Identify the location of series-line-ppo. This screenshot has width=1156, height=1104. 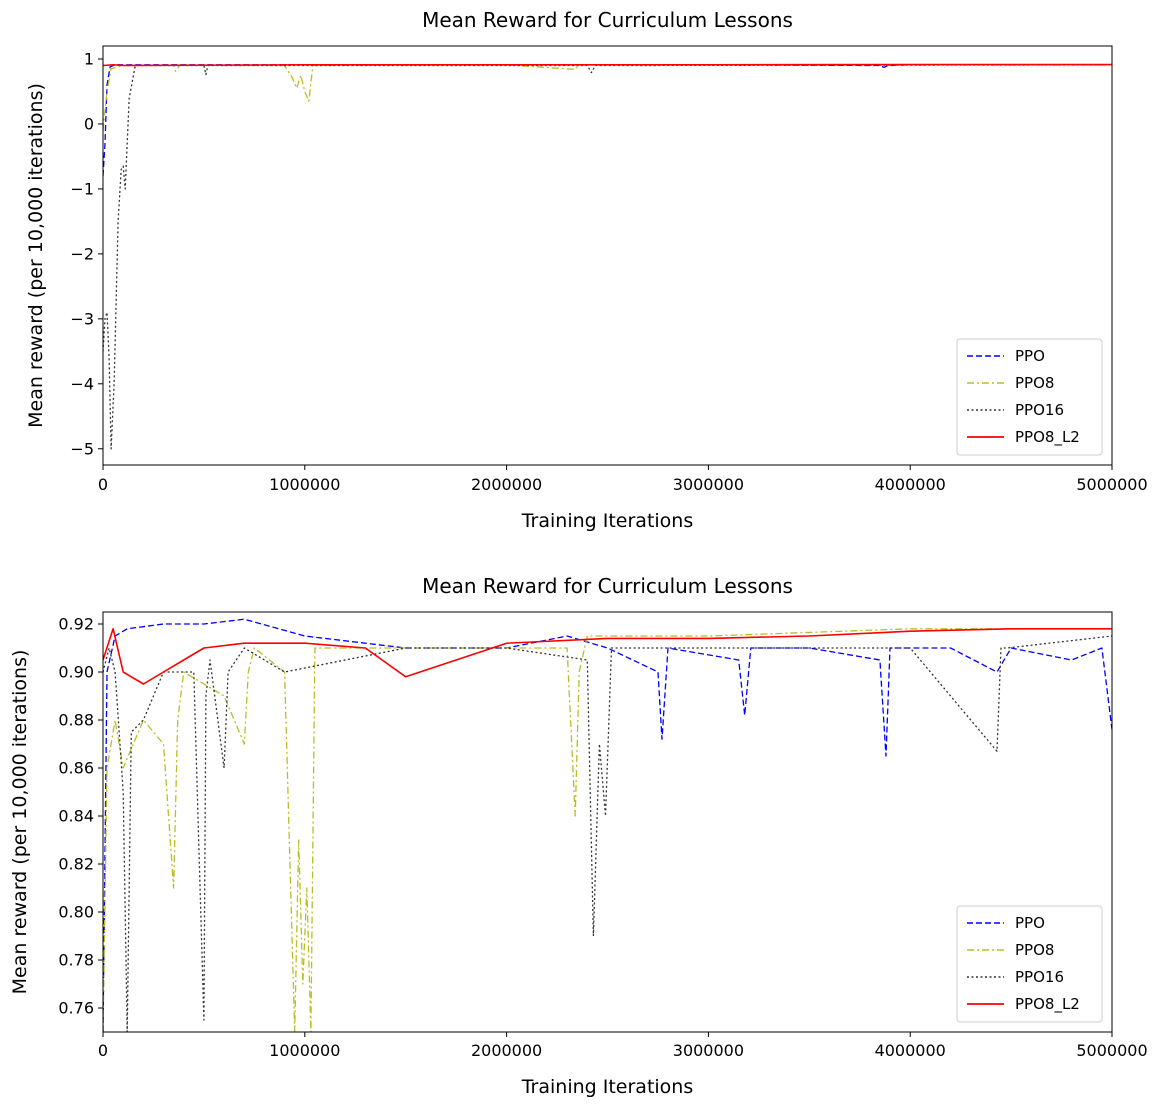
(607, 120).